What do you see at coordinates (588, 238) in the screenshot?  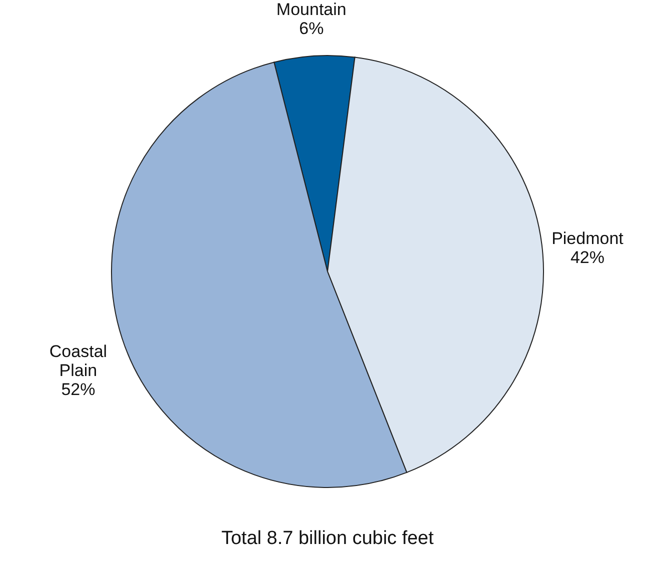 I see `slice-label: Piedmont` at bounding box center [588, 238].